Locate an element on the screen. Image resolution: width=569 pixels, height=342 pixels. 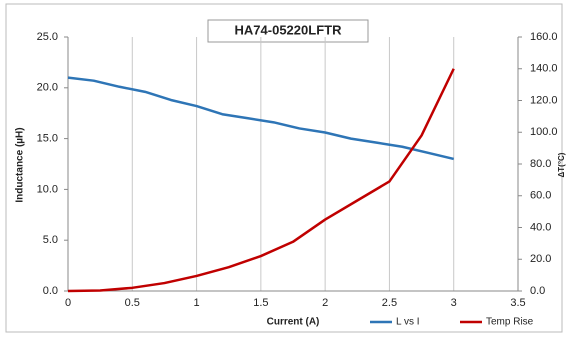
y-axis-label: Inductance (µH) is located at coordinates (20, 164).